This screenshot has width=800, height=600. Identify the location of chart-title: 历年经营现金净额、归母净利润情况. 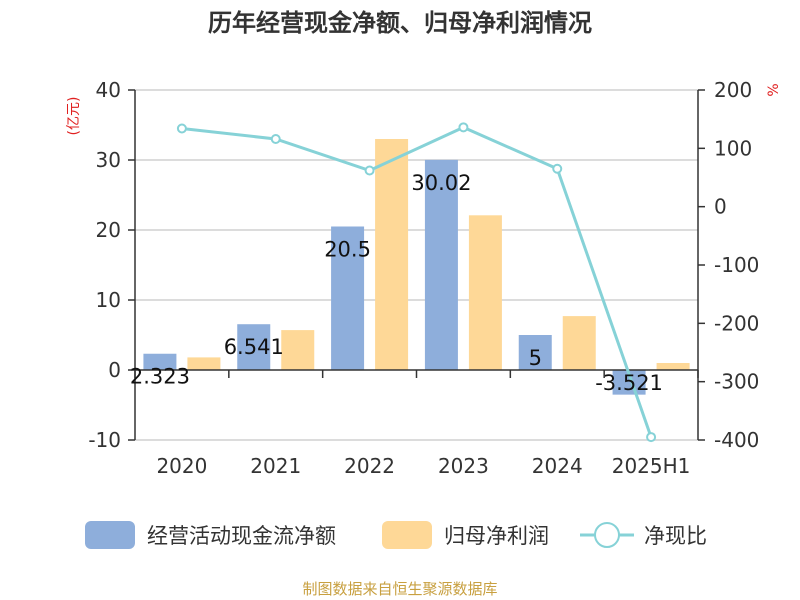
(400, 23).